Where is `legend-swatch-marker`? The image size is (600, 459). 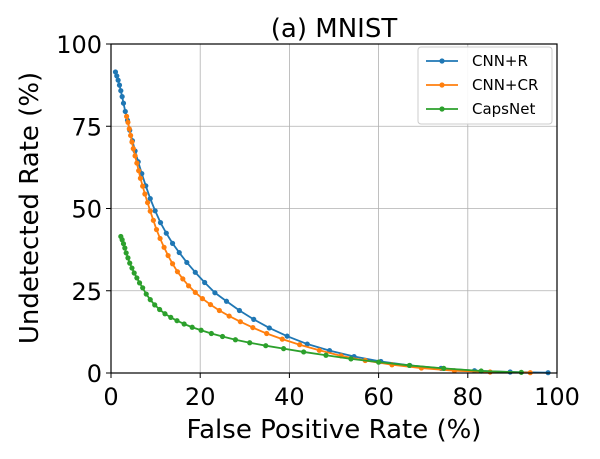
legend-swatch-marker is located at coordinates (442, 109).